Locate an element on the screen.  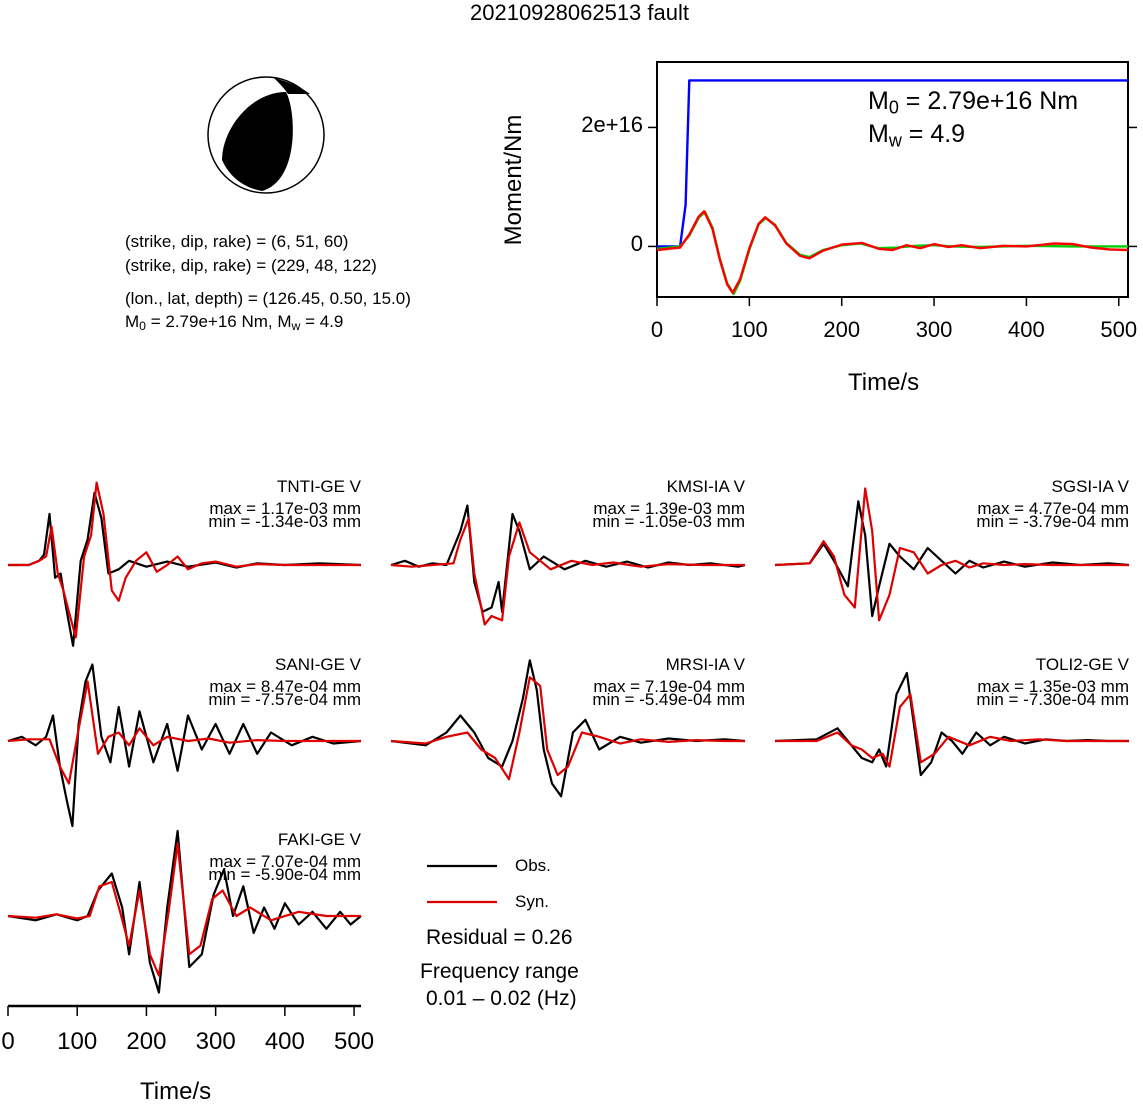
residual-text: Residual = 0.26 is located at coordinates (499, 937).